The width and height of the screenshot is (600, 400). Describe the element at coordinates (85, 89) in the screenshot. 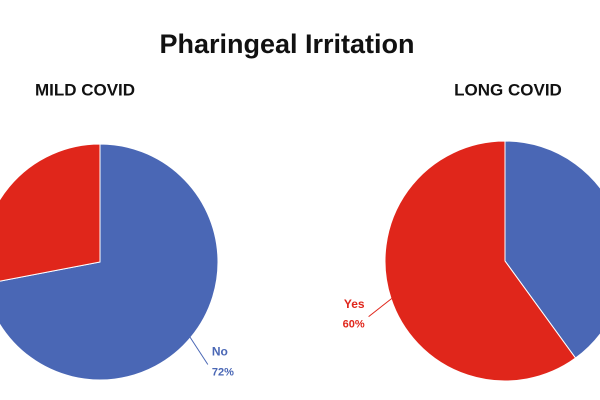

I see `pie-title: MILD COVID` at that location.